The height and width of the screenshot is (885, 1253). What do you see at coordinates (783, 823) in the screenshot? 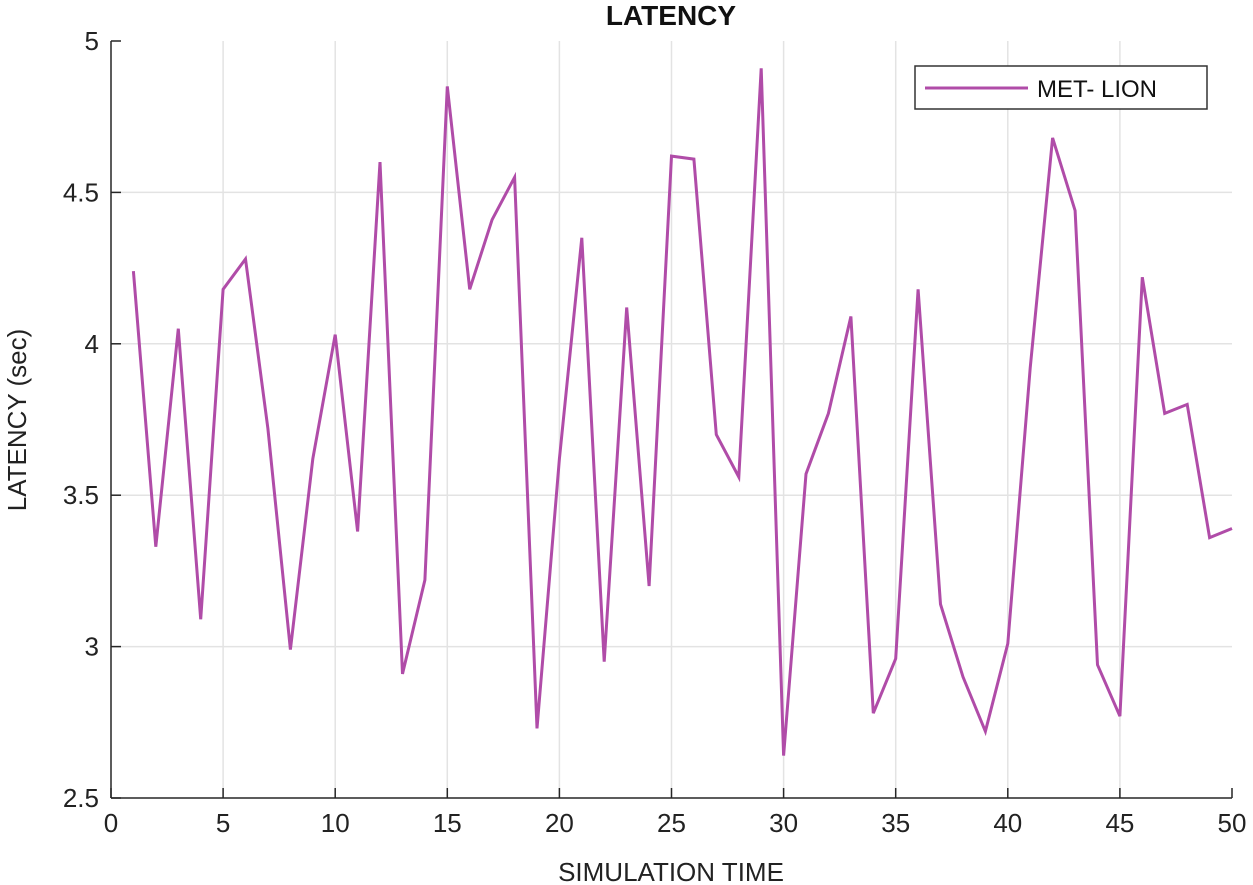
I see `x-tick-label: 30` at bounding box center [783, 823].